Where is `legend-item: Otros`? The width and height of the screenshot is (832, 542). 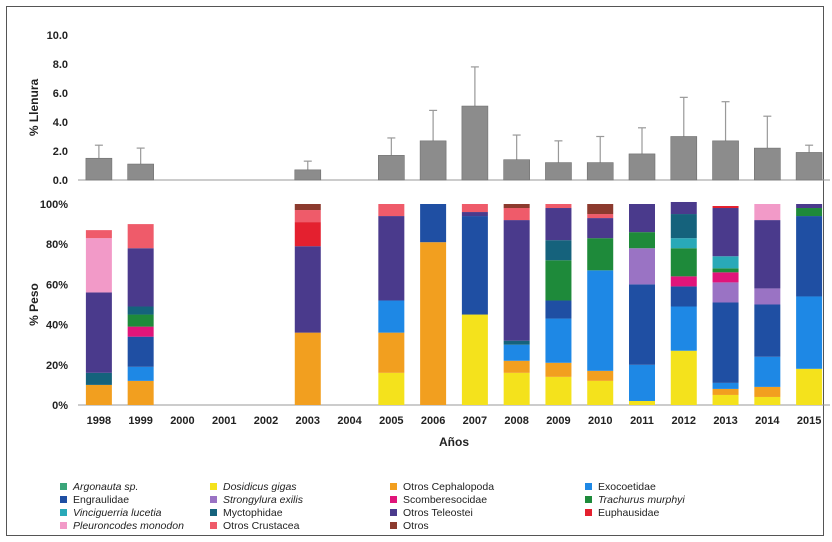
legend-item: Otros is located at coordinates (409, 525).